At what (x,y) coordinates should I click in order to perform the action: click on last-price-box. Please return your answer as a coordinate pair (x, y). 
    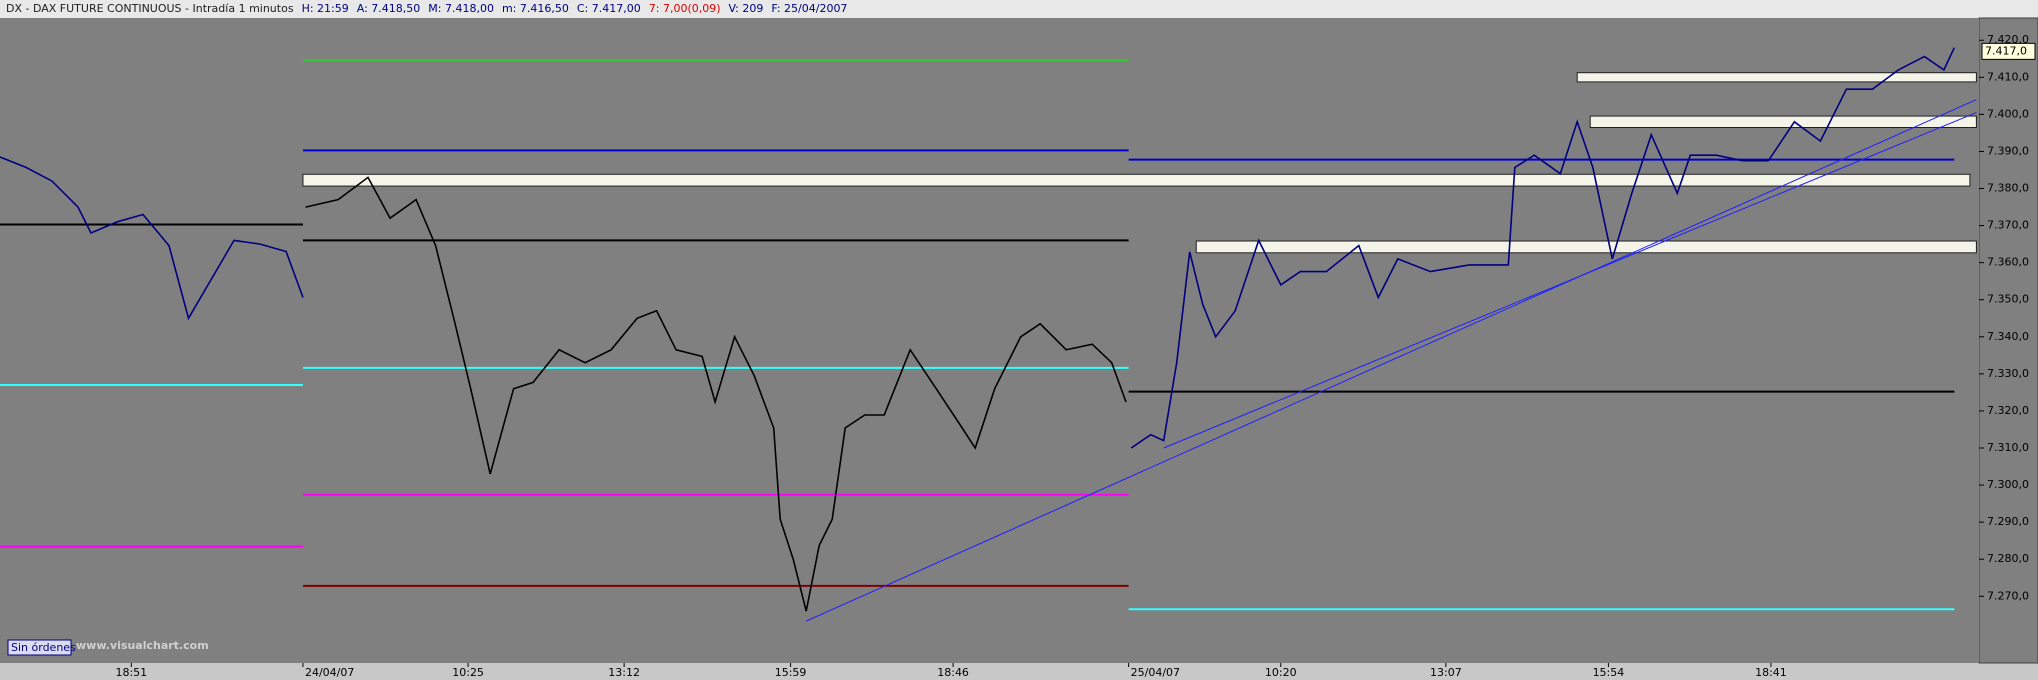
    Looking at the image, I should click on (2008, 51).